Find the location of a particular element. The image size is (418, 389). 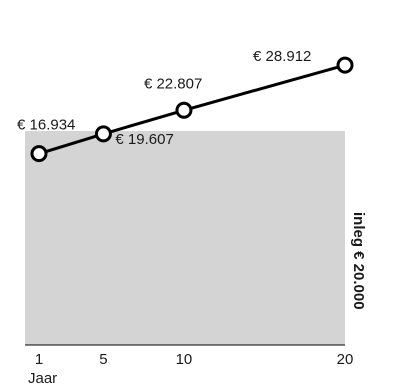

data-label: € 28.912 is located at coordinates (282, 56).